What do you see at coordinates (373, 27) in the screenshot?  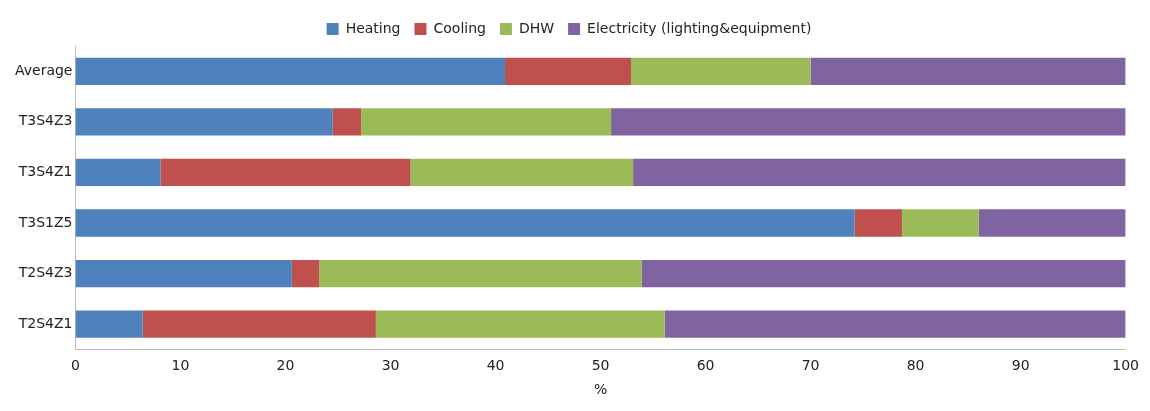 I see `legend-label: Heating` at bounding box center [373, 27].